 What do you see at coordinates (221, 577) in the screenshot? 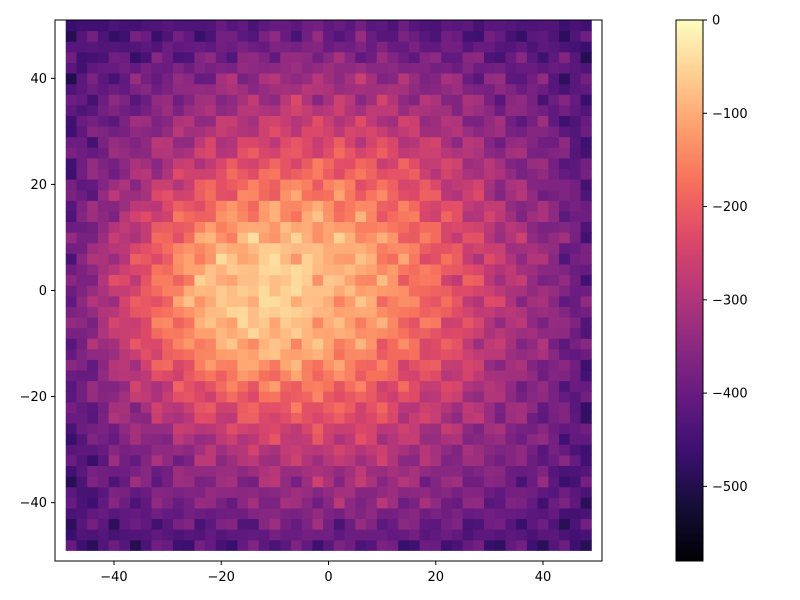
I see `x-tick-label: −20` at bounding box center [221, 577].